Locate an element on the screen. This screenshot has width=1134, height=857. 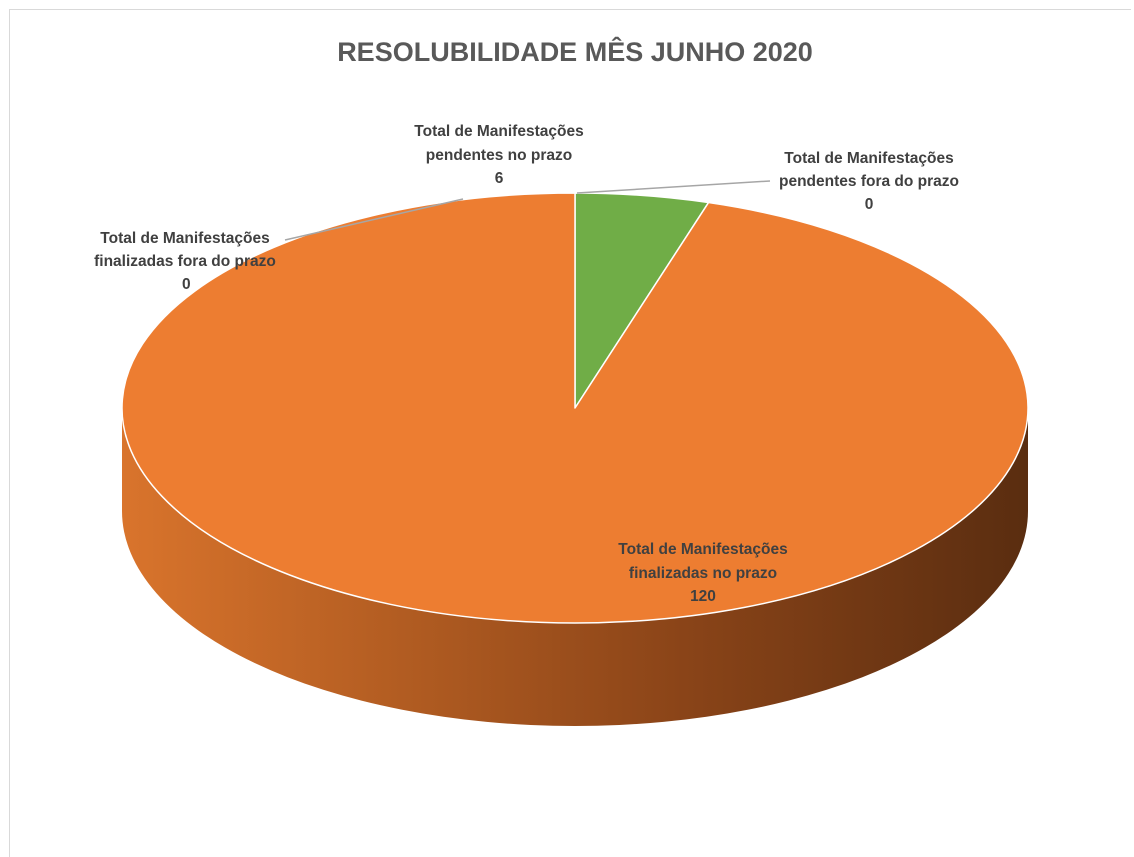
leader-line-pendentes-fora is located at coordinates (673, 187).